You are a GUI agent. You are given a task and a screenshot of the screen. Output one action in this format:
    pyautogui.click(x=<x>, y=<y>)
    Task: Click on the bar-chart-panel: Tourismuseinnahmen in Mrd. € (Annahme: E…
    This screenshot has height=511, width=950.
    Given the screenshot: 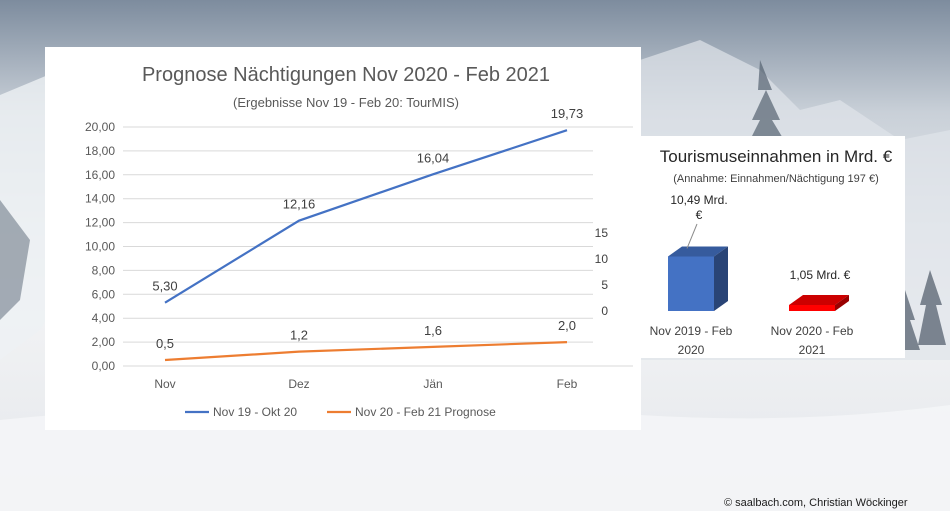 What is the action you would take?
    pyautogui.click(x=749, y=247)
    